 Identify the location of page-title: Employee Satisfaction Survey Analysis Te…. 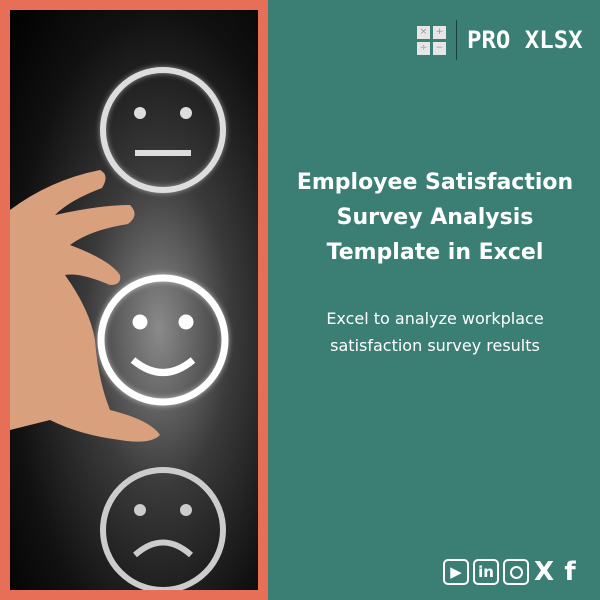
(435, 217).